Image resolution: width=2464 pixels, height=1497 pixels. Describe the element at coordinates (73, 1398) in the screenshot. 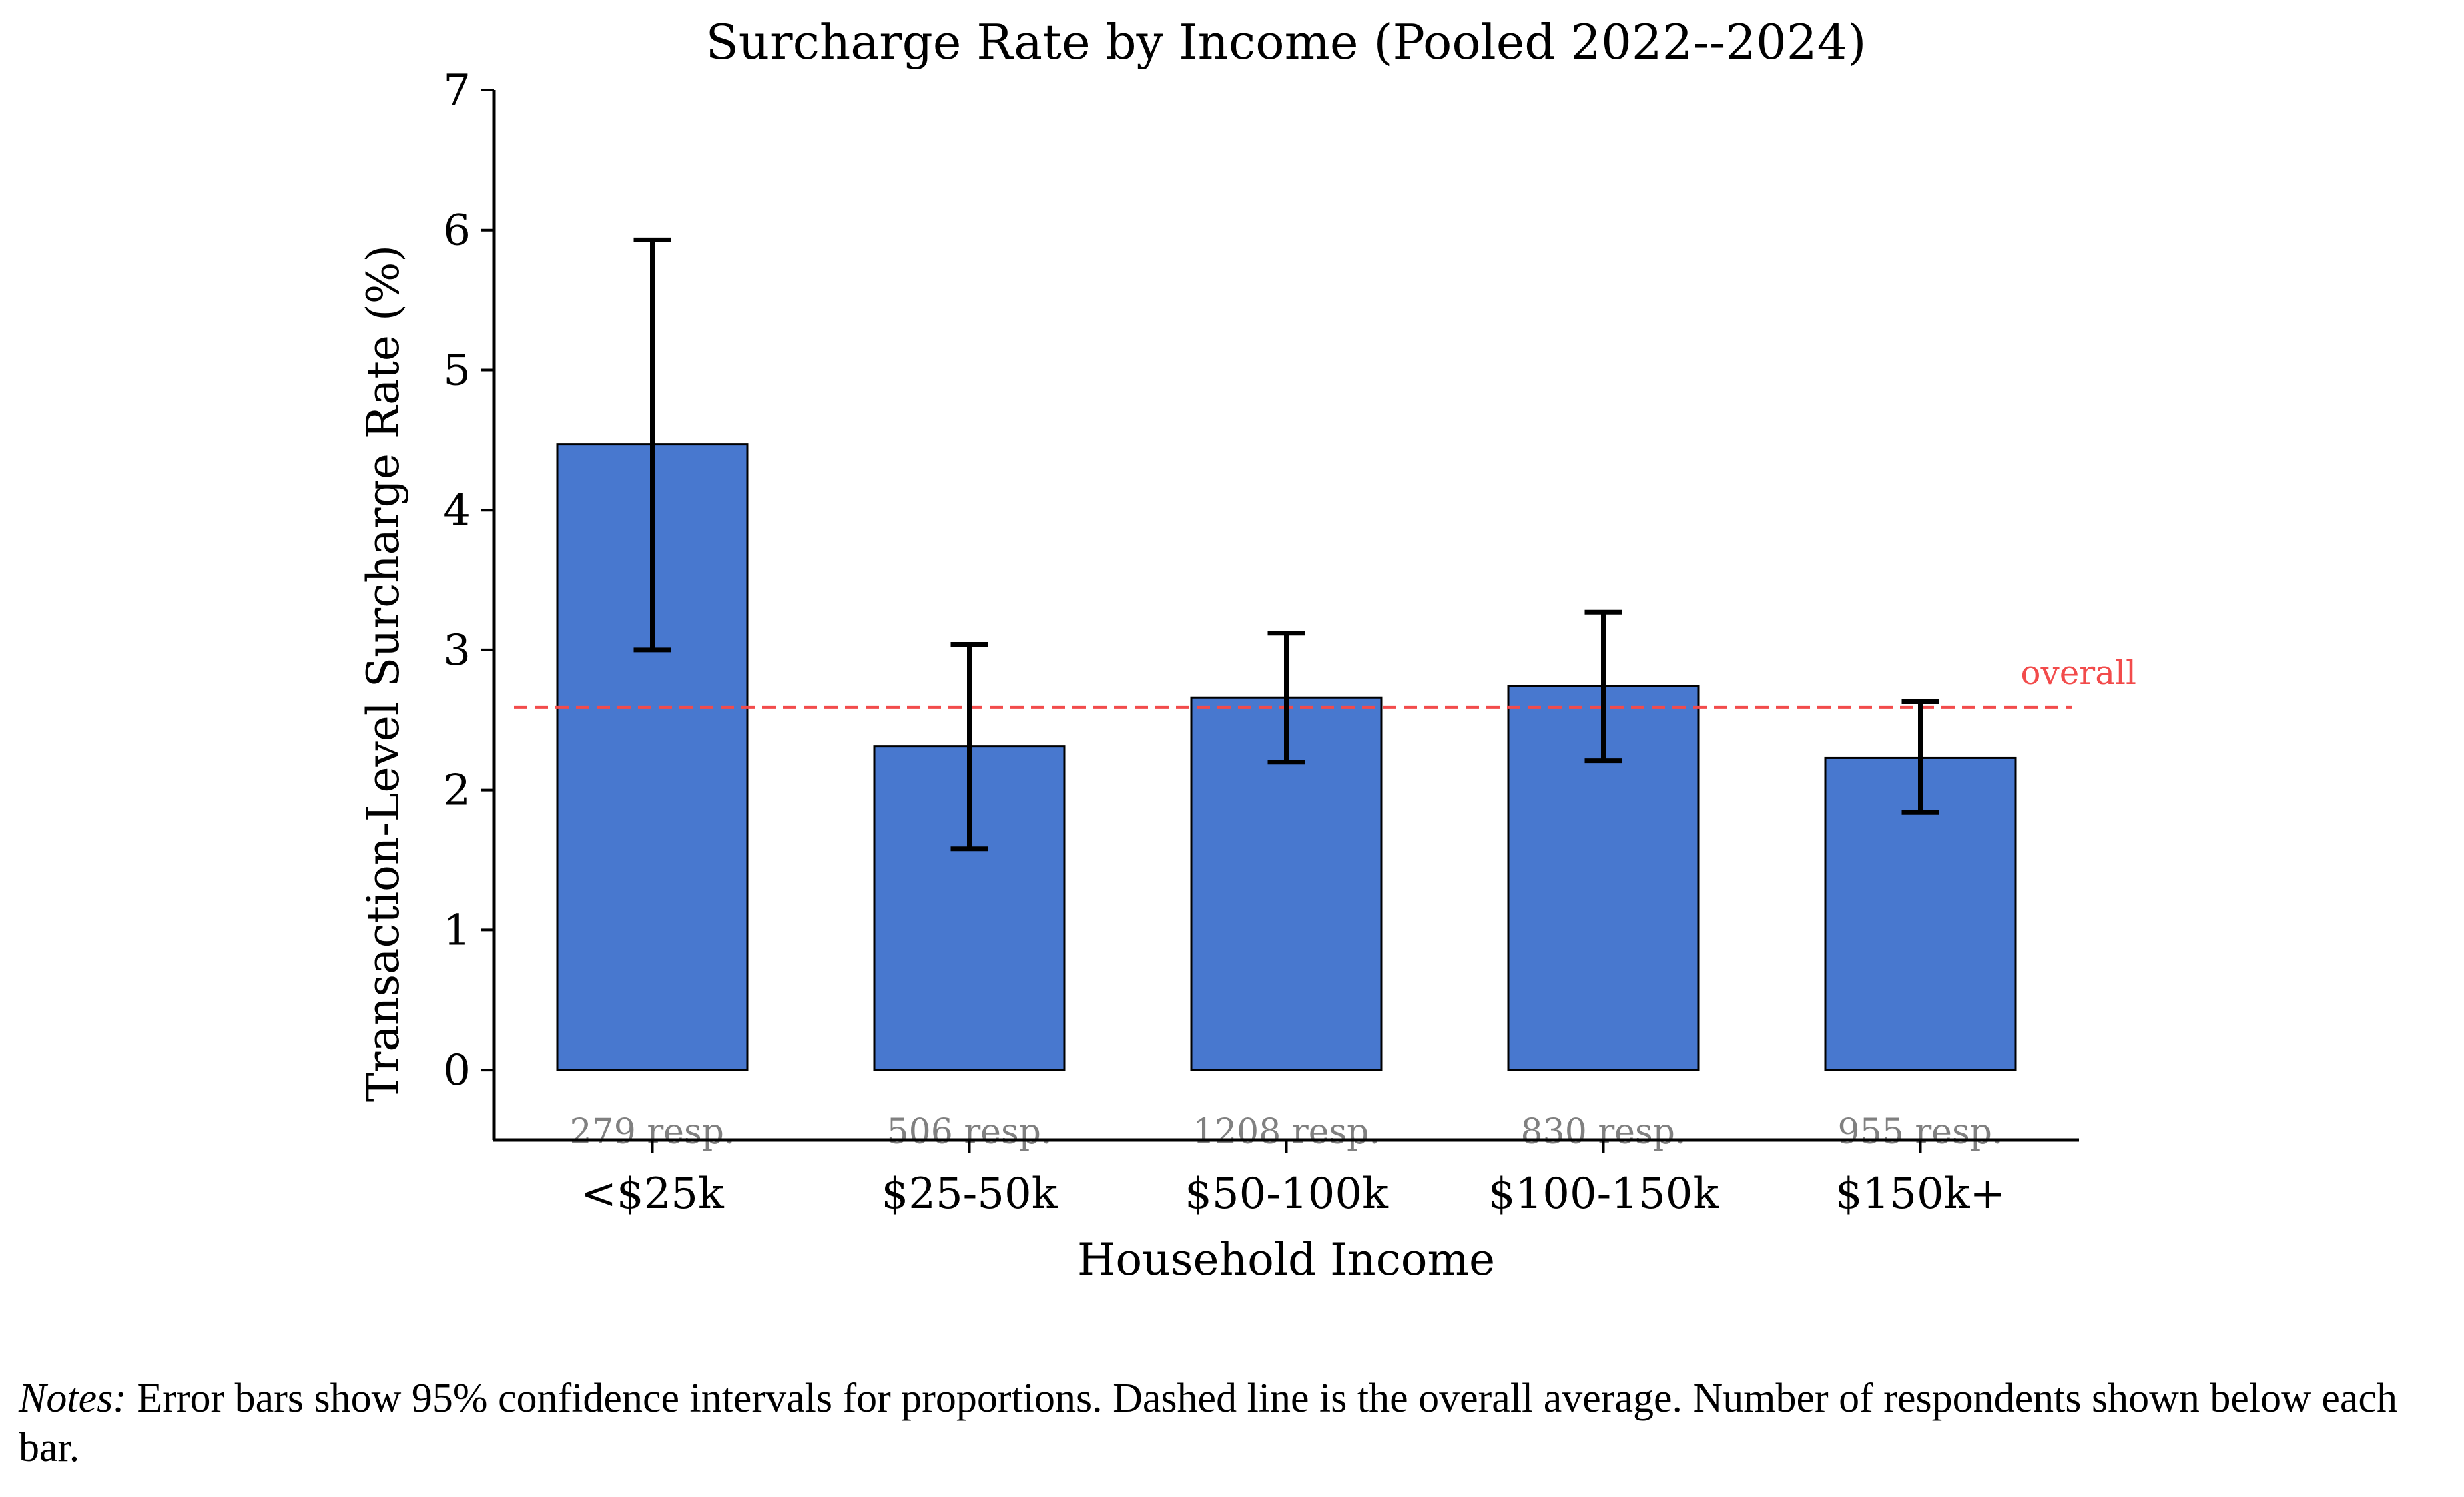

I see `notes-lead: Notes:` at that location.